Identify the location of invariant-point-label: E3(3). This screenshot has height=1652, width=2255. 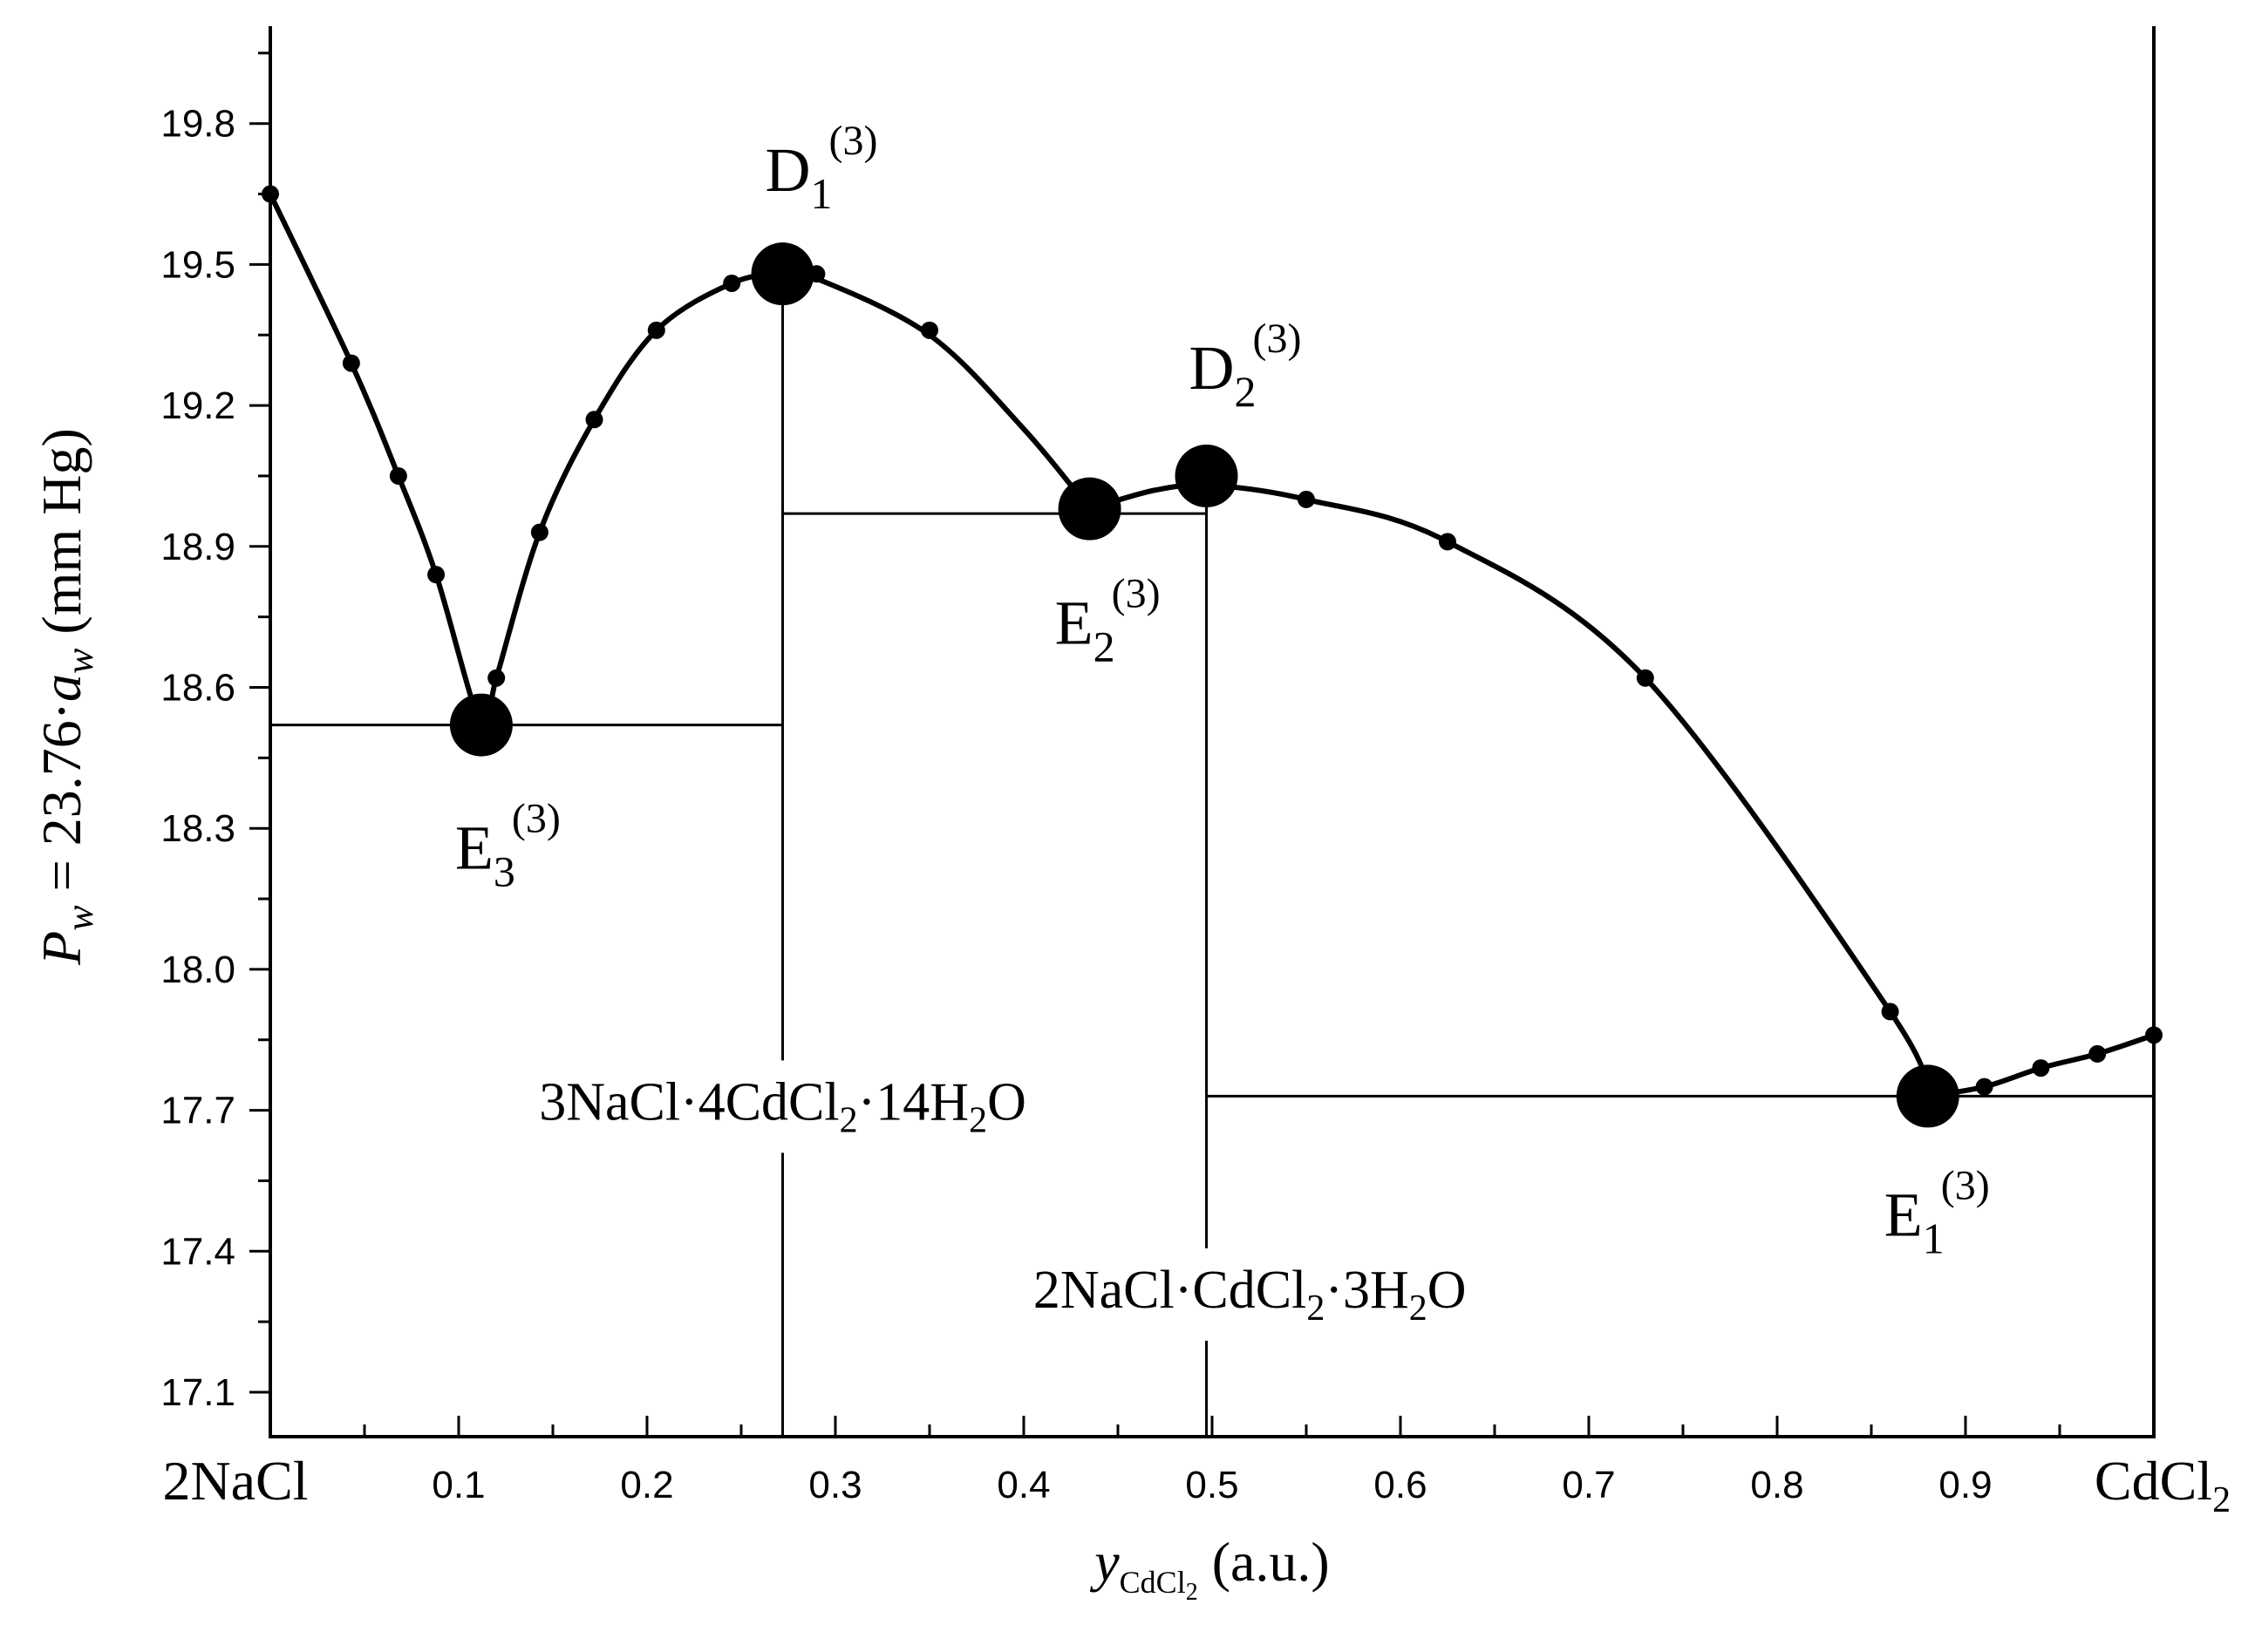
(508, 846).